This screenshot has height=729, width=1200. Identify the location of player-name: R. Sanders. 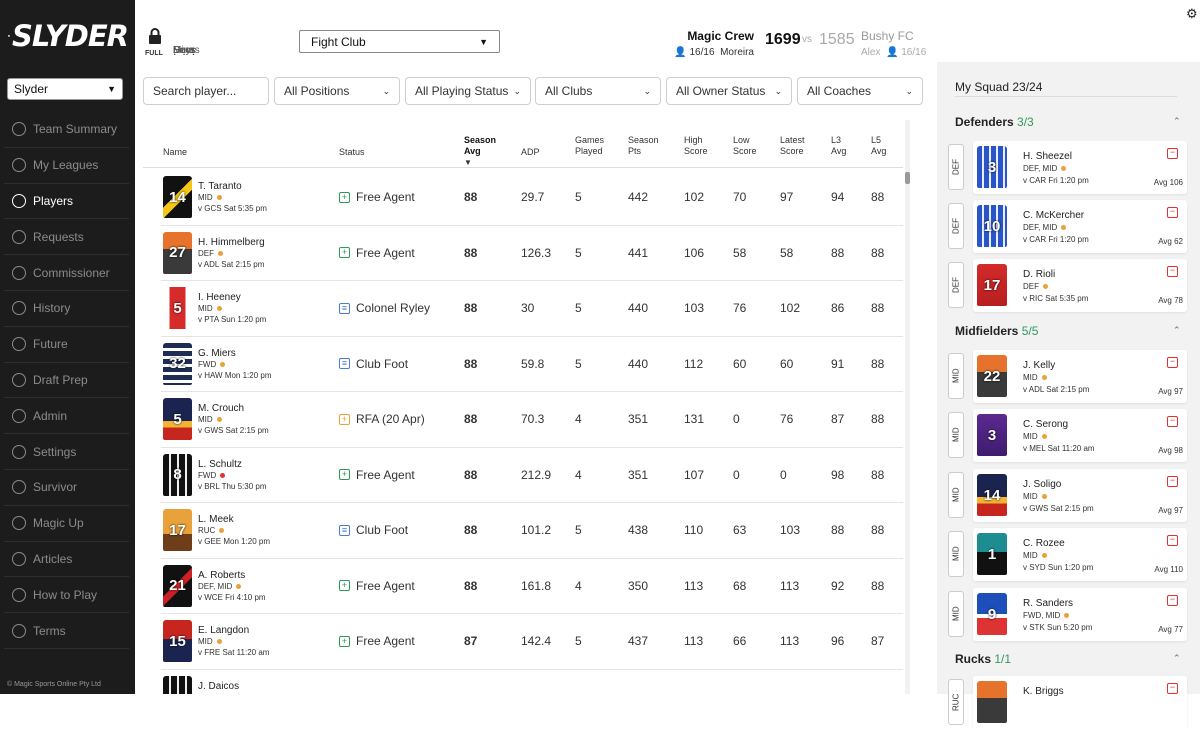
(1048, 603).